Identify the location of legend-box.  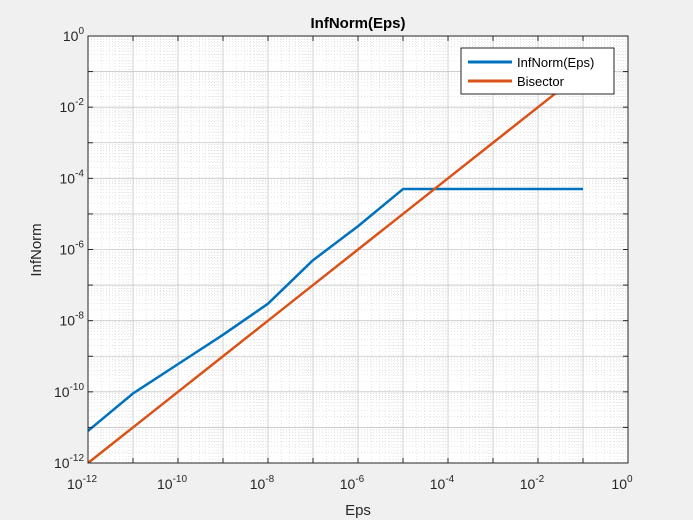
(537, 71).